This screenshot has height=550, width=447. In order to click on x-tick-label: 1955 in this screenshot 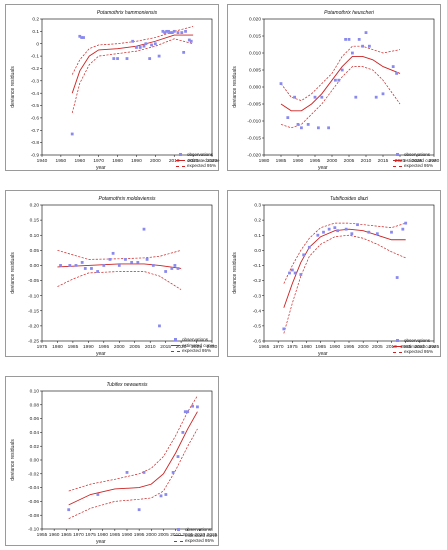, I will do `click(42, 535)`.